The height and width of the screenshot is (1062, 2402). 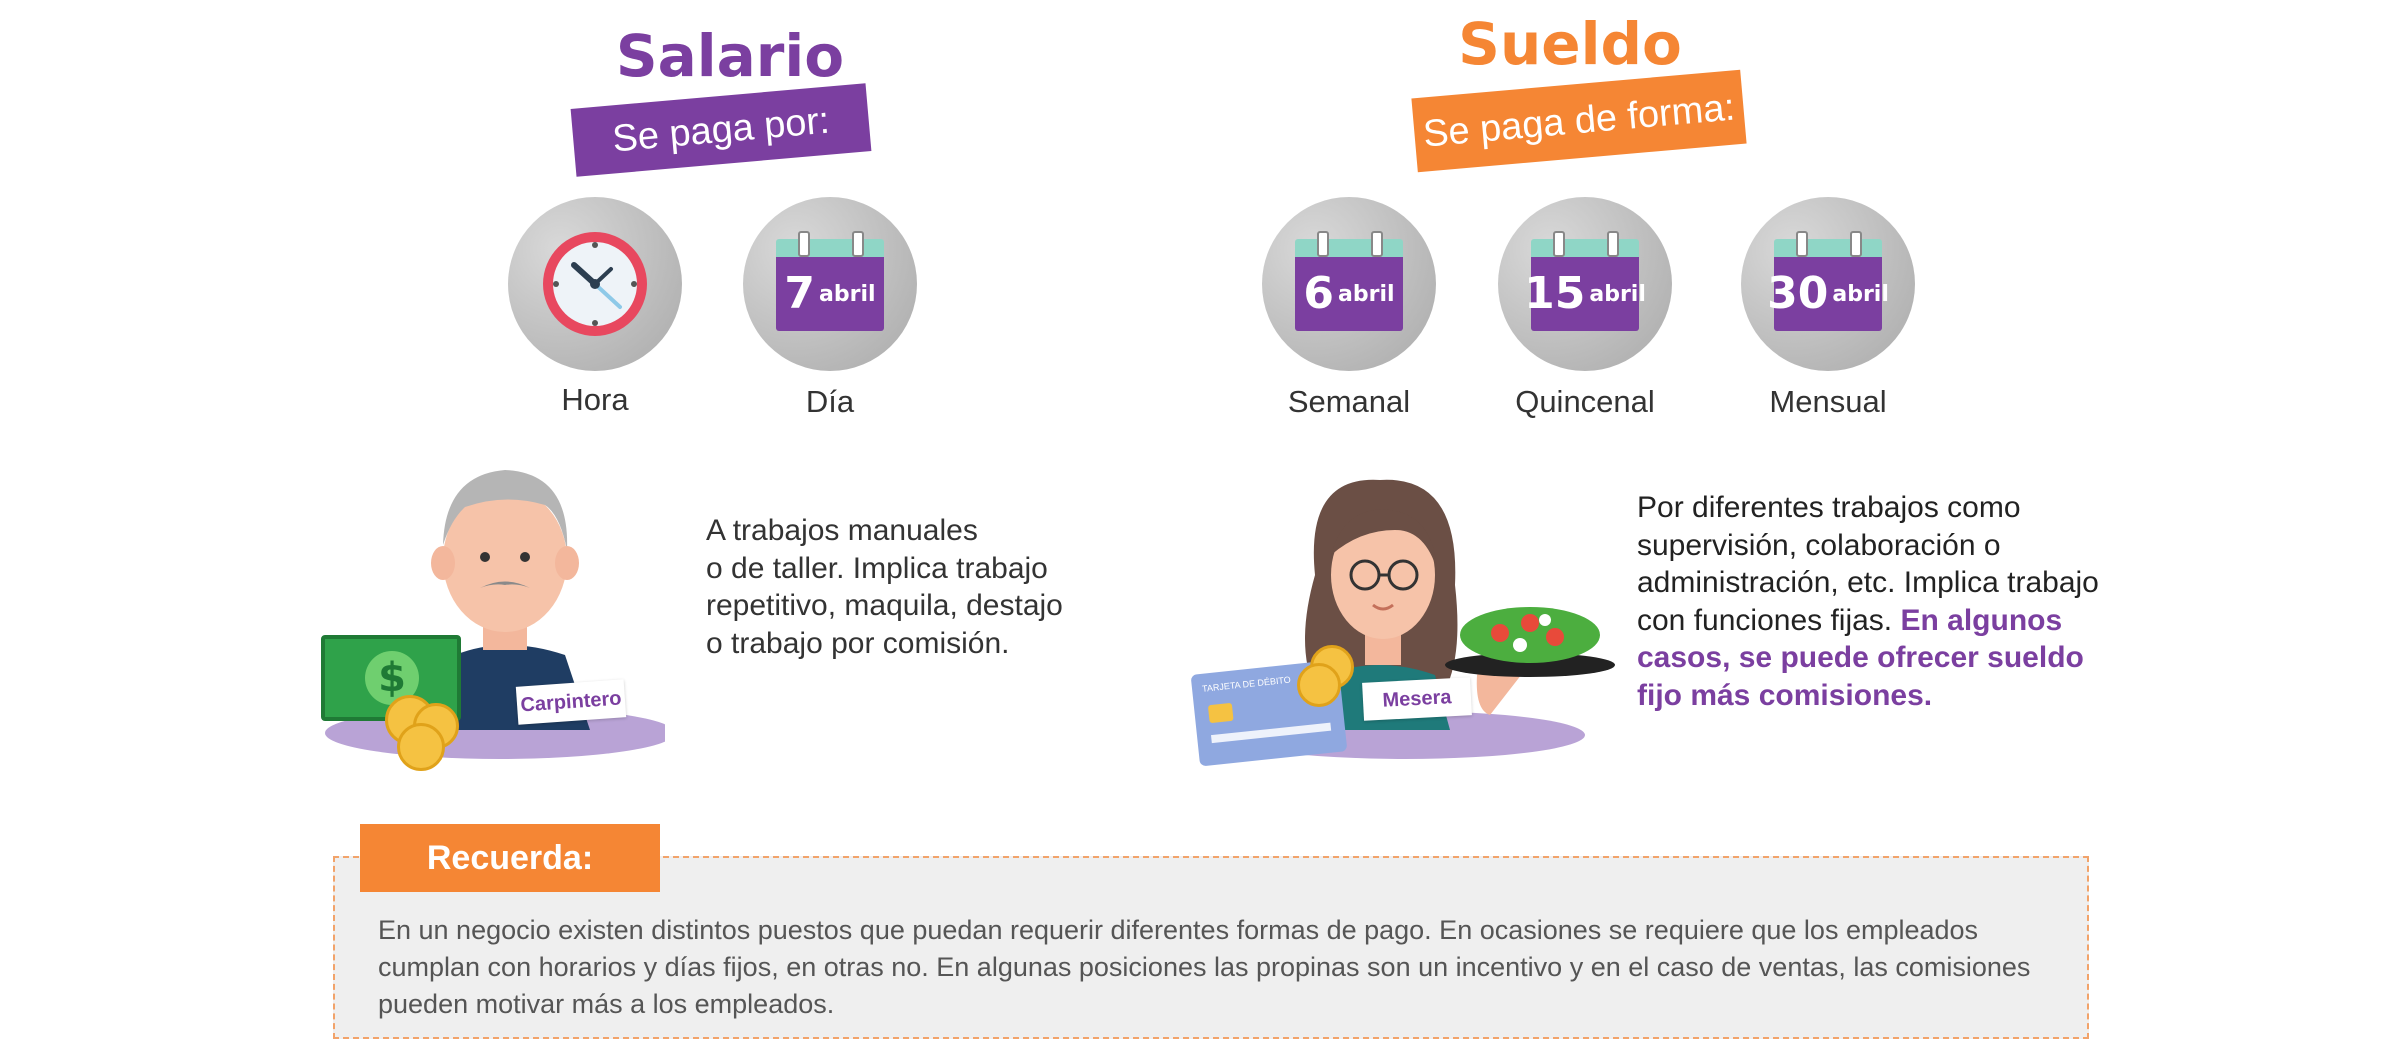 What do you see at coordinates (1246, 684) in the screenshot?
I see `card-label: TARJETA DE DÉBITO` at bounding box center [1246, 684].